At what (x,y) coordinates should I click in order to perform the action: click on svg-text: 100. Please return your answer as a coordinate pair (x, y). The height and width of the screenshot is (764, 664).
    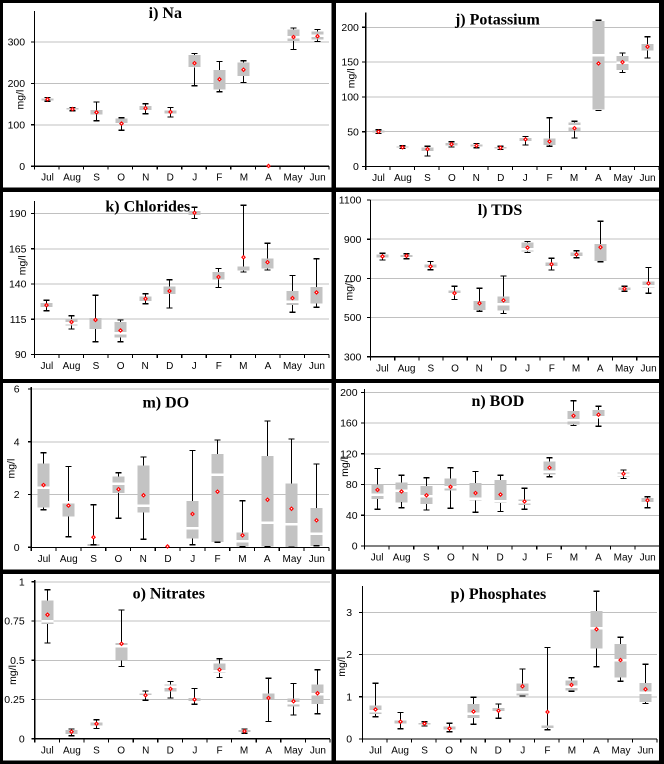
    Looking at the image, I should click on (350, 98).